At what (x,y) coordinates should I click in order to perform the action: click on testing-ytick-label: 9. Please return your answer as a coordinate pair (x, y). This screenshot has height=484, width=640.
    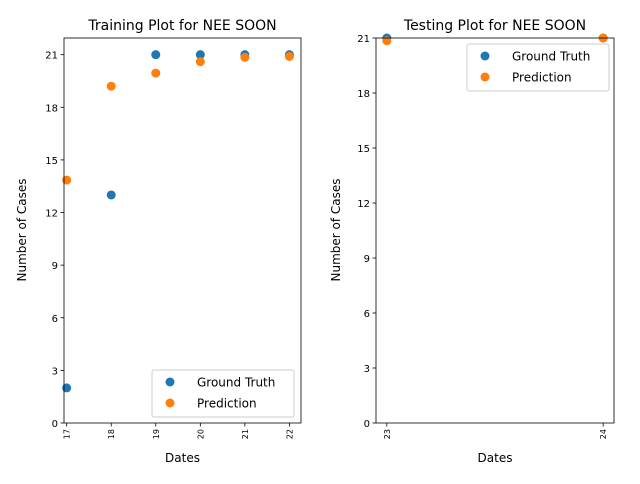
    Looking at the image, I should click on (367, 259).